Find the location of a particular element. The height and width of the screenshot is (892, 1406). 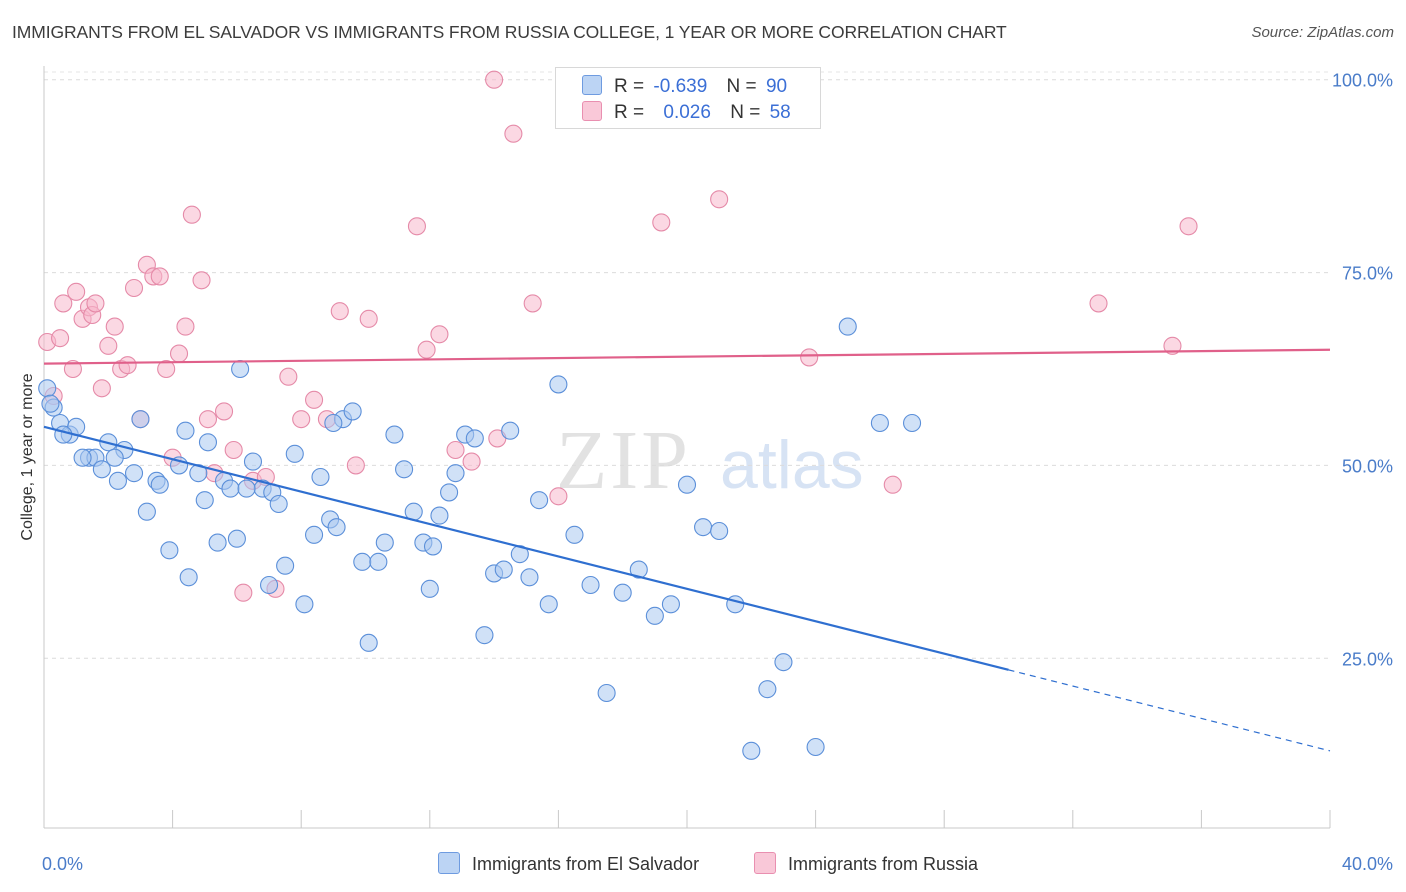

legend-n-value: 58 is located at coordinates (780, 112).